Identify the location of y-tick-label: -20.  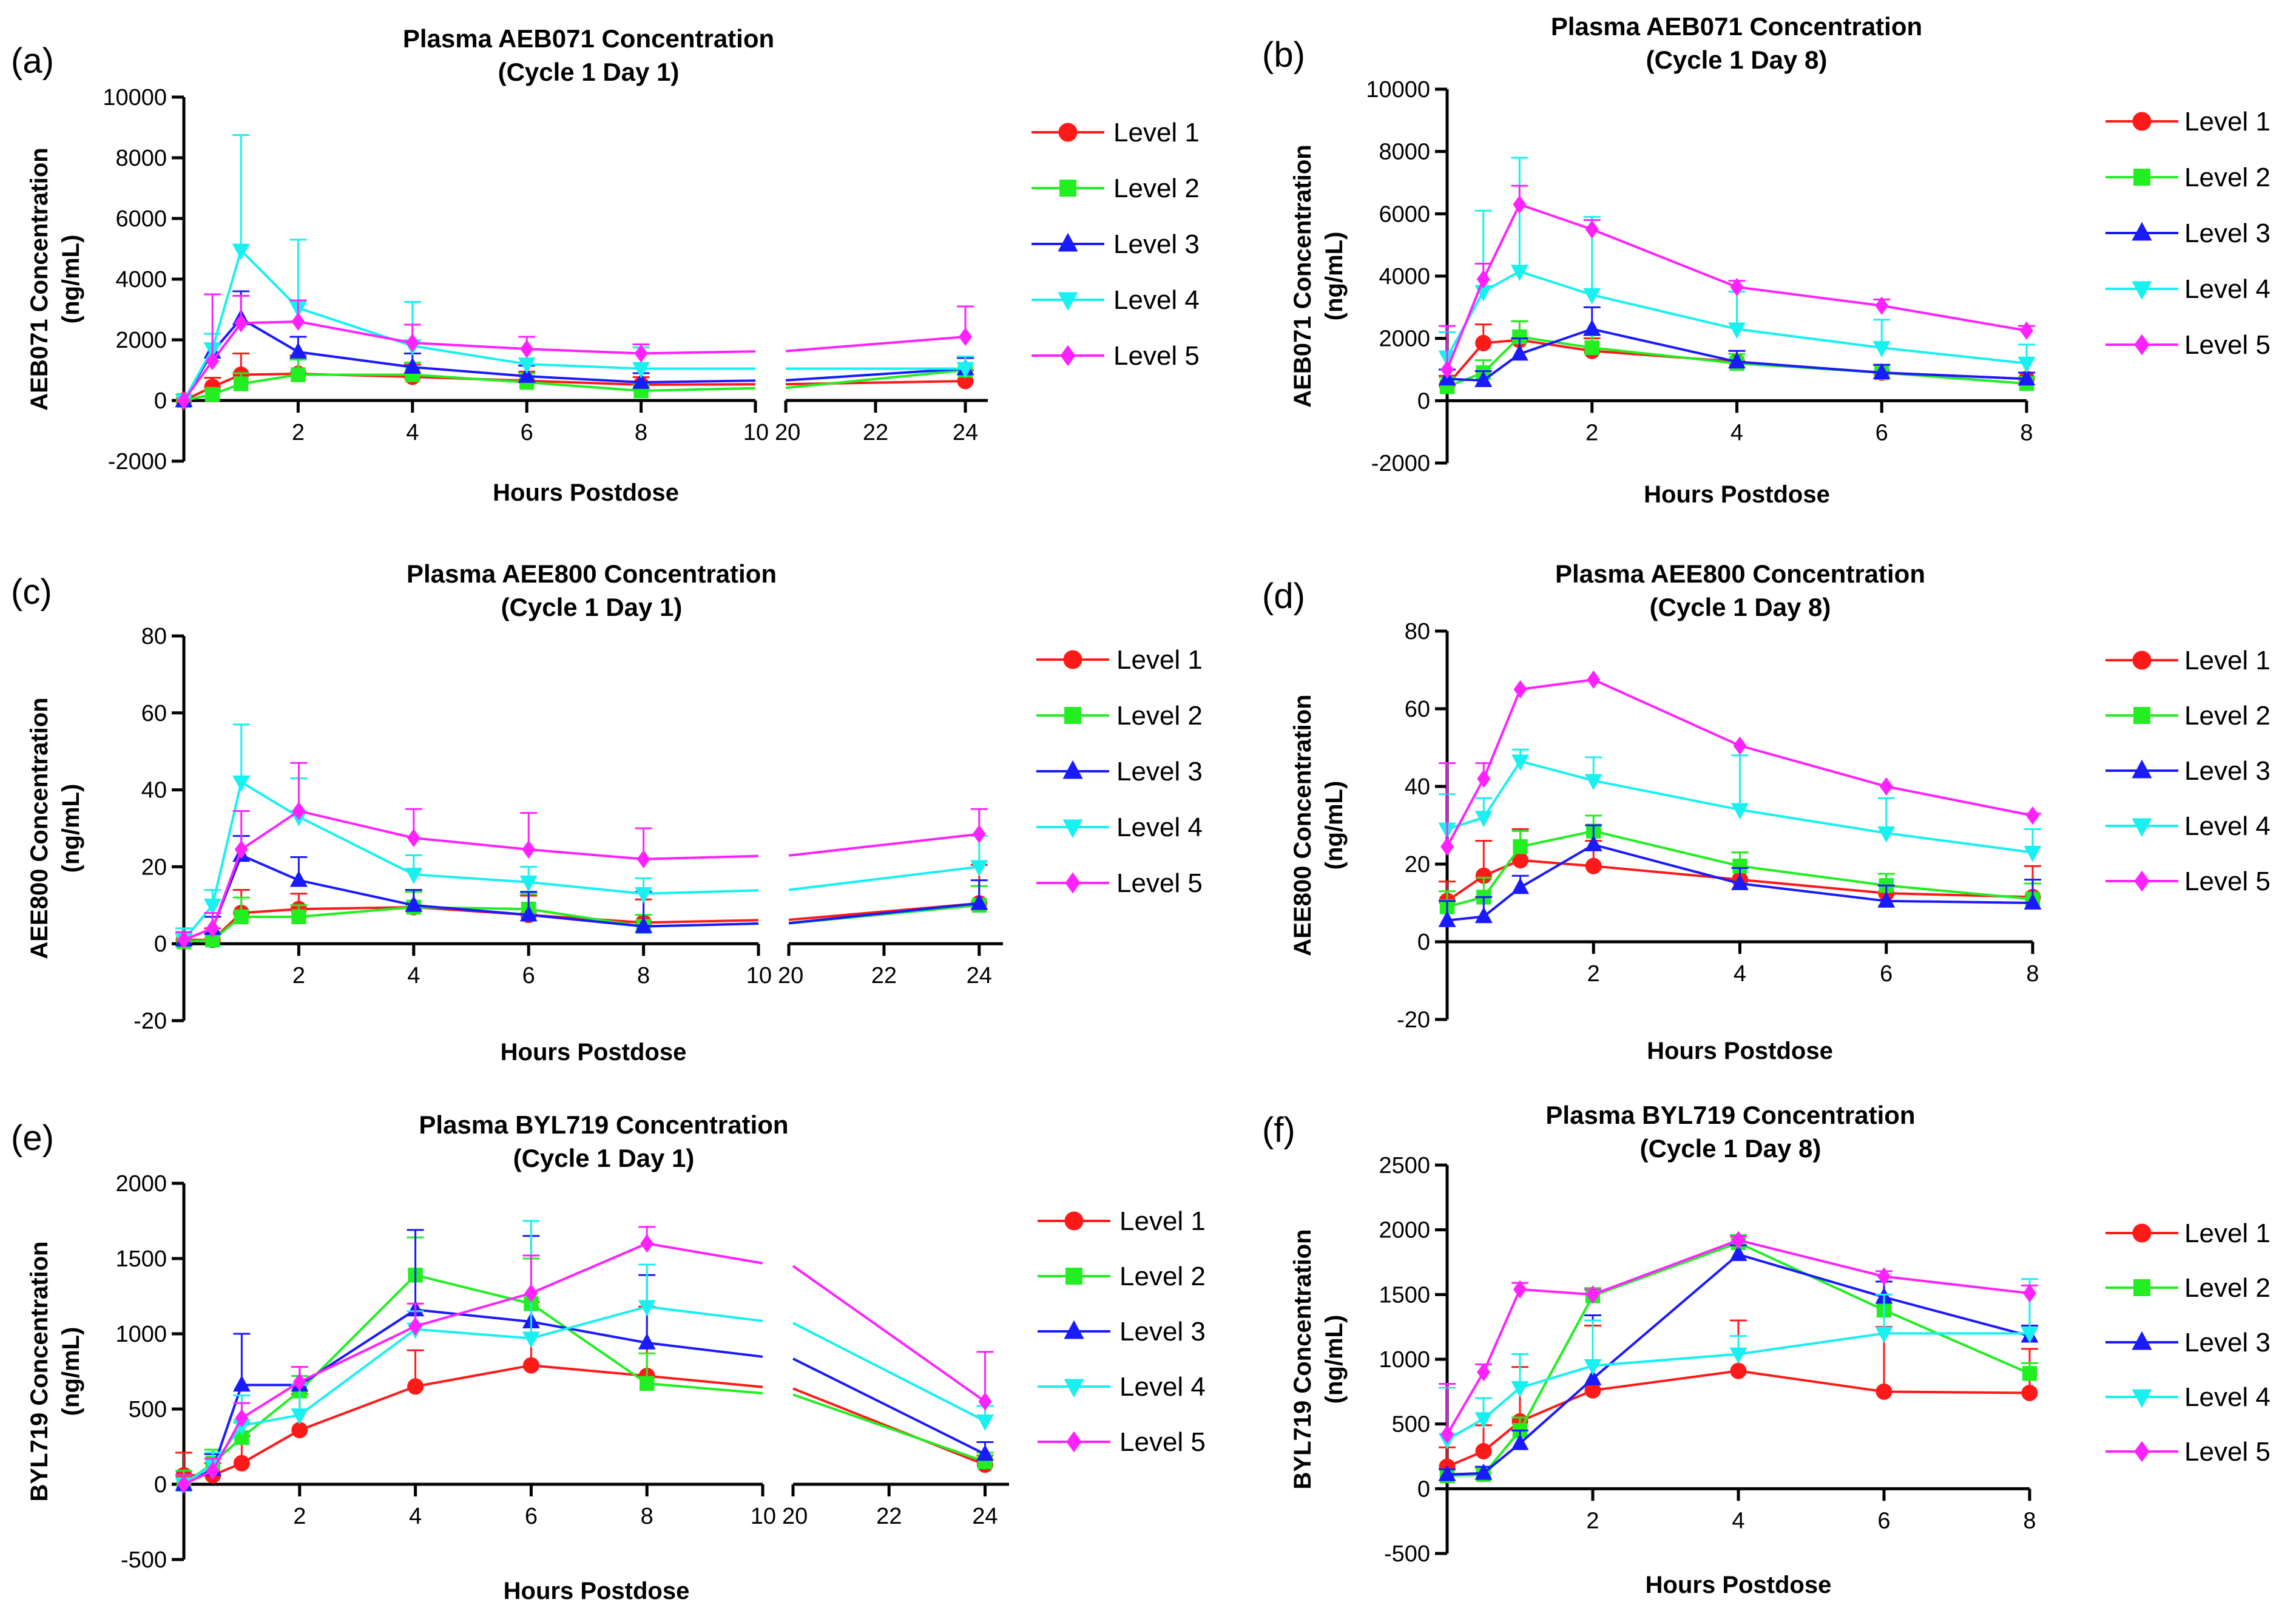
(150, 1021).